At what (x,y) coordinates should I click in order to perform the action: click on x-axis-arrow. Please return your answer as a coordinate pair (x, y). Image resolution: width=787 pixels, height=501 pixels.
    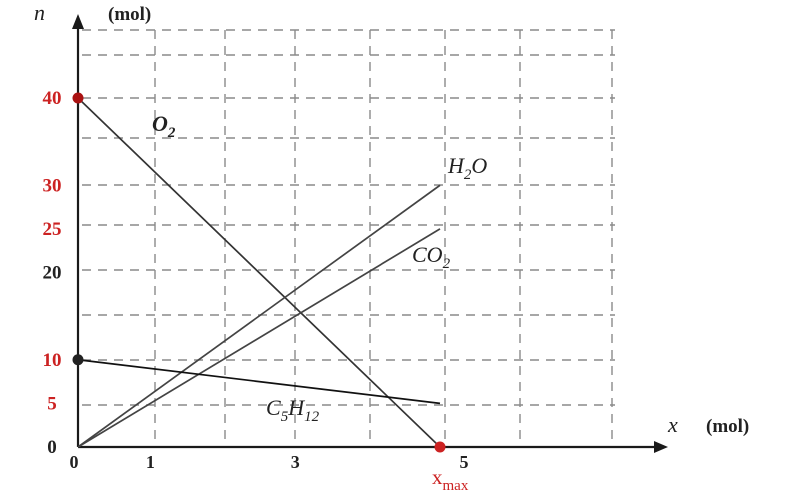
    Looking at the image, I should click on (661, 447).